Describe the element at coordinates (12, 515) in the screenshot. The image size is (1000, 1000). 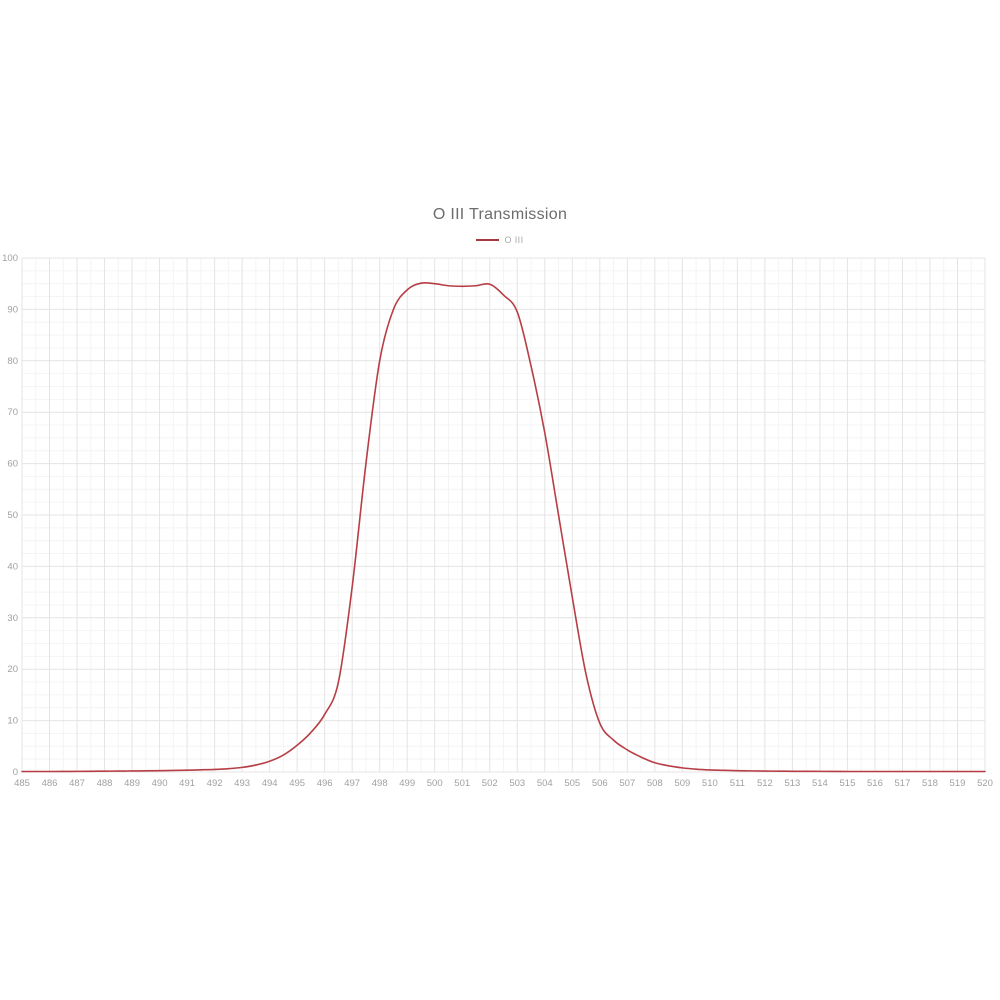
I see `y-tick-label: 50` at that location.